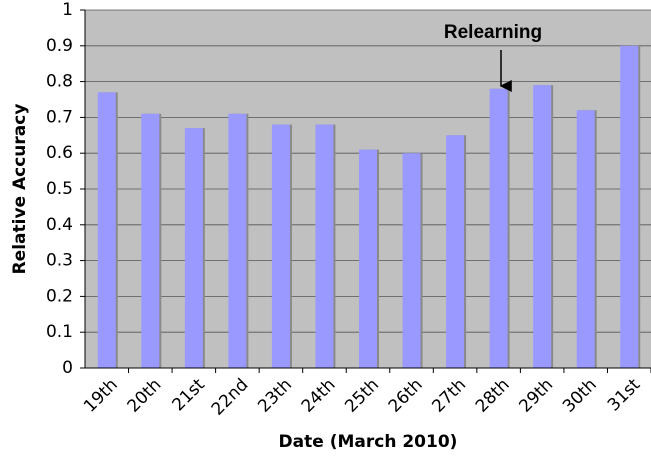 The image size is (651, 460). What do you see at coordinates (59, 189) in the screenshot?
I see `y-tick-label: 0.5` at bounding box center [59, 189].